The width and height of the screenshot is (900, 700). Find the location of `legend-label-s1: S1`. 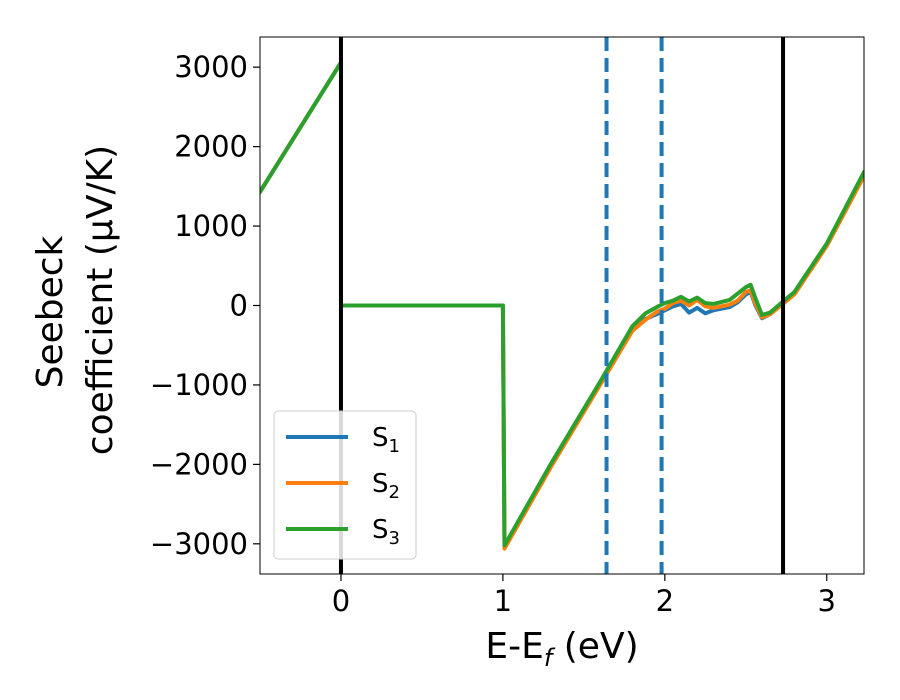

legend-label-s1: S1 is located at coordinates (386, 440).